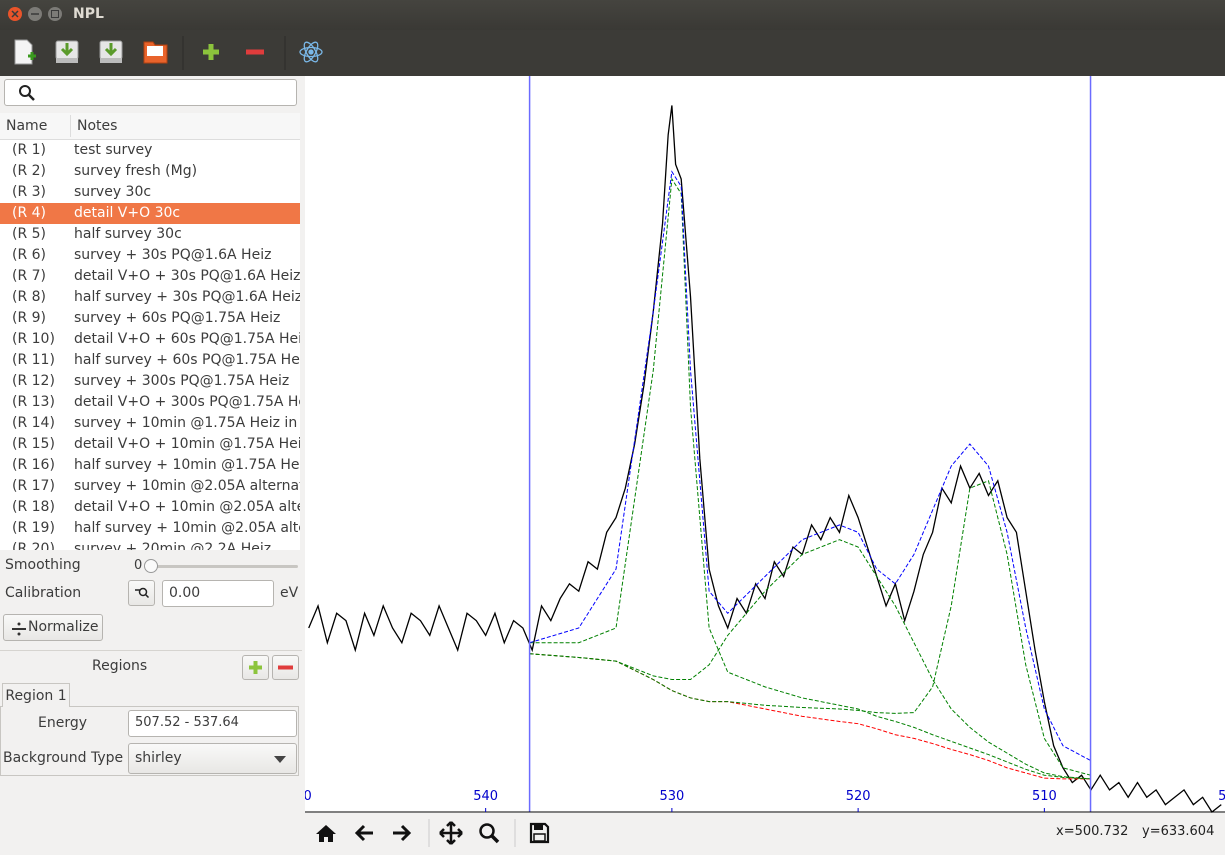  I want to click on table-row: (R 6) survey + 30s PQ@1.6A Heiz, so click(150, 255).